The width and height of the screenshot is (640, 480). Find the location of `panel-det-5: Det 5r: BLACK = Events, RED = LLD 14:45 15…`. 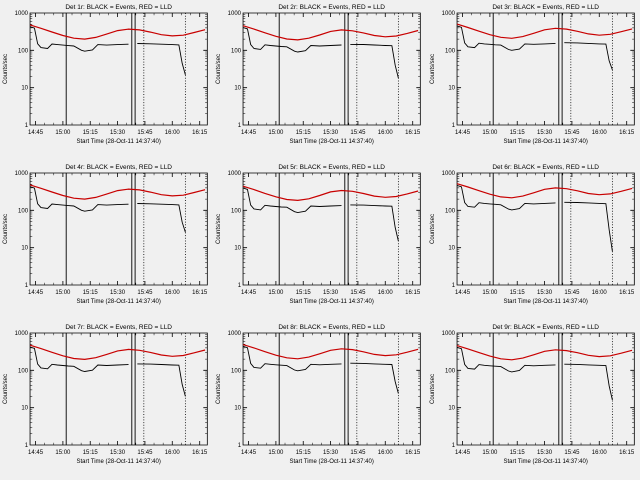

panel-det-5: Det 5r: BLACK = Events, RED = LLD 14:45 15… is located at coordinates (319, 240).